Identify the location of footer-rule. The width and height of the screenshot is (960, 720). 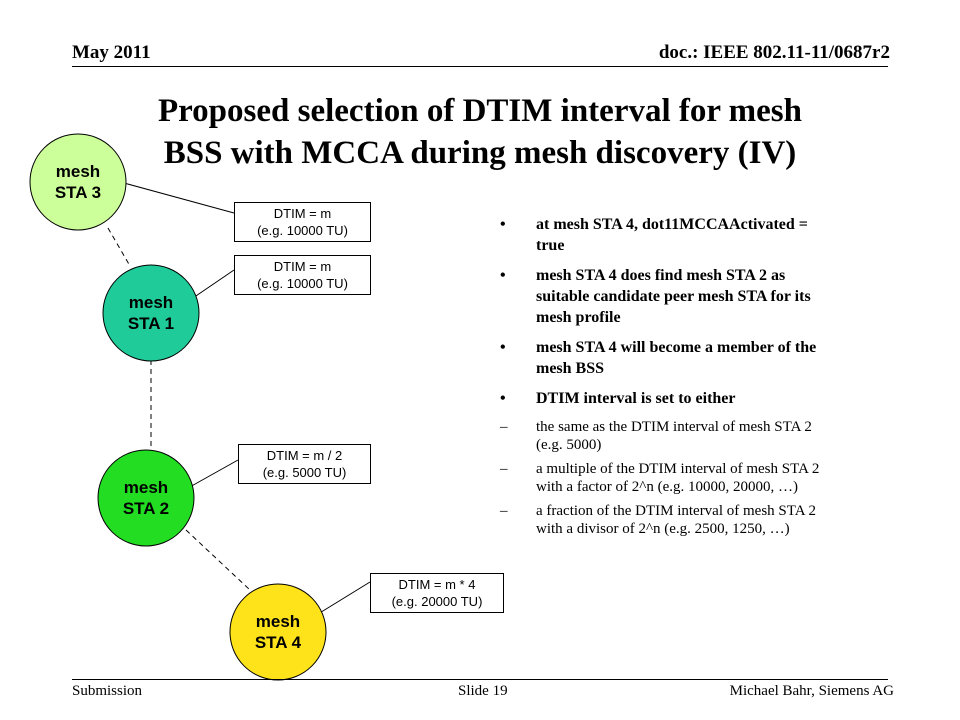
(480, 679).